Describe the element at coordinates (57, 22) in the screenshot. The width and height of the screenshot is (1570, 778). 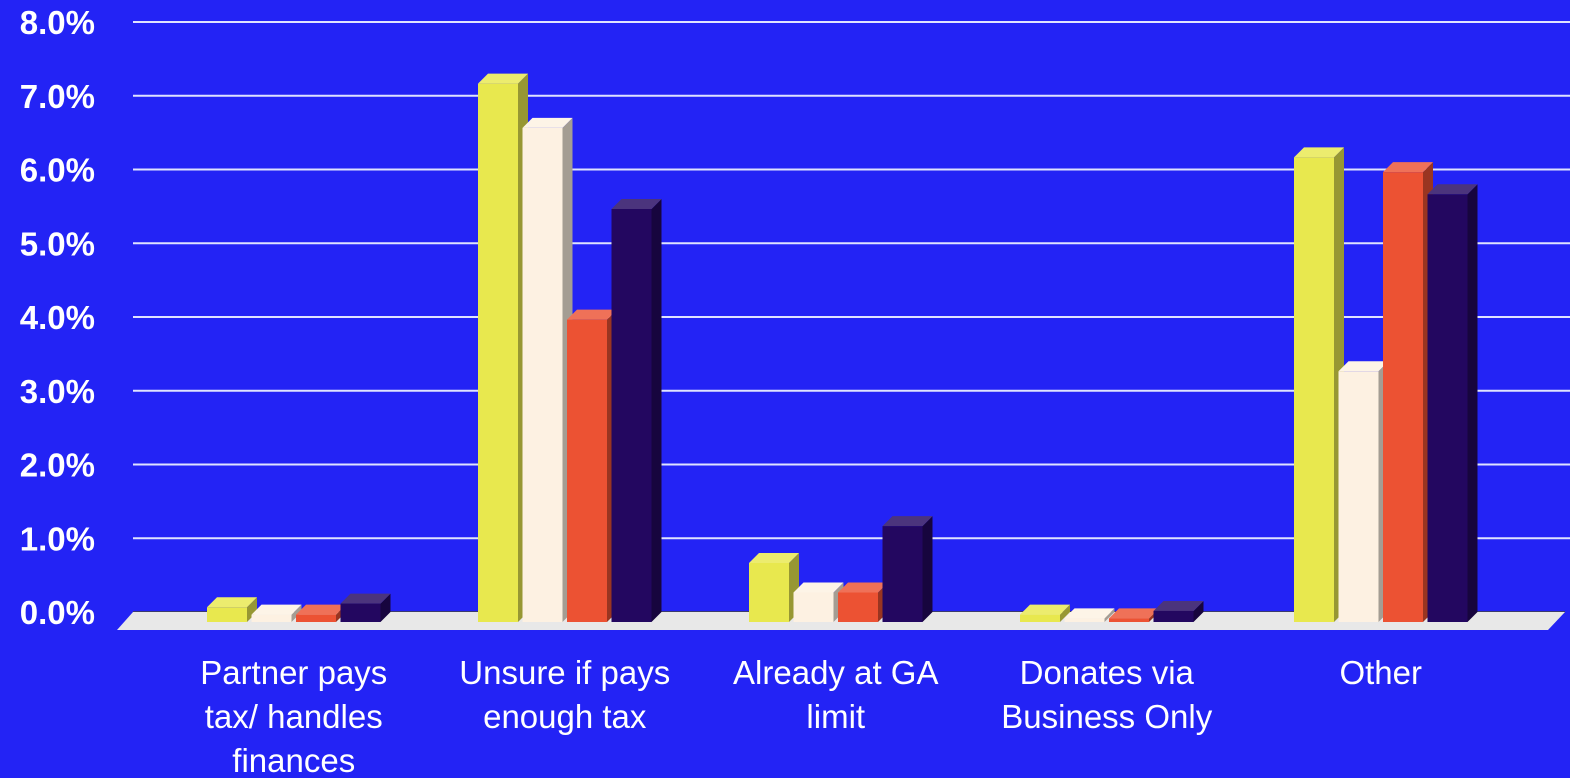
I see `y-tick-label: 8.0%` at that location.